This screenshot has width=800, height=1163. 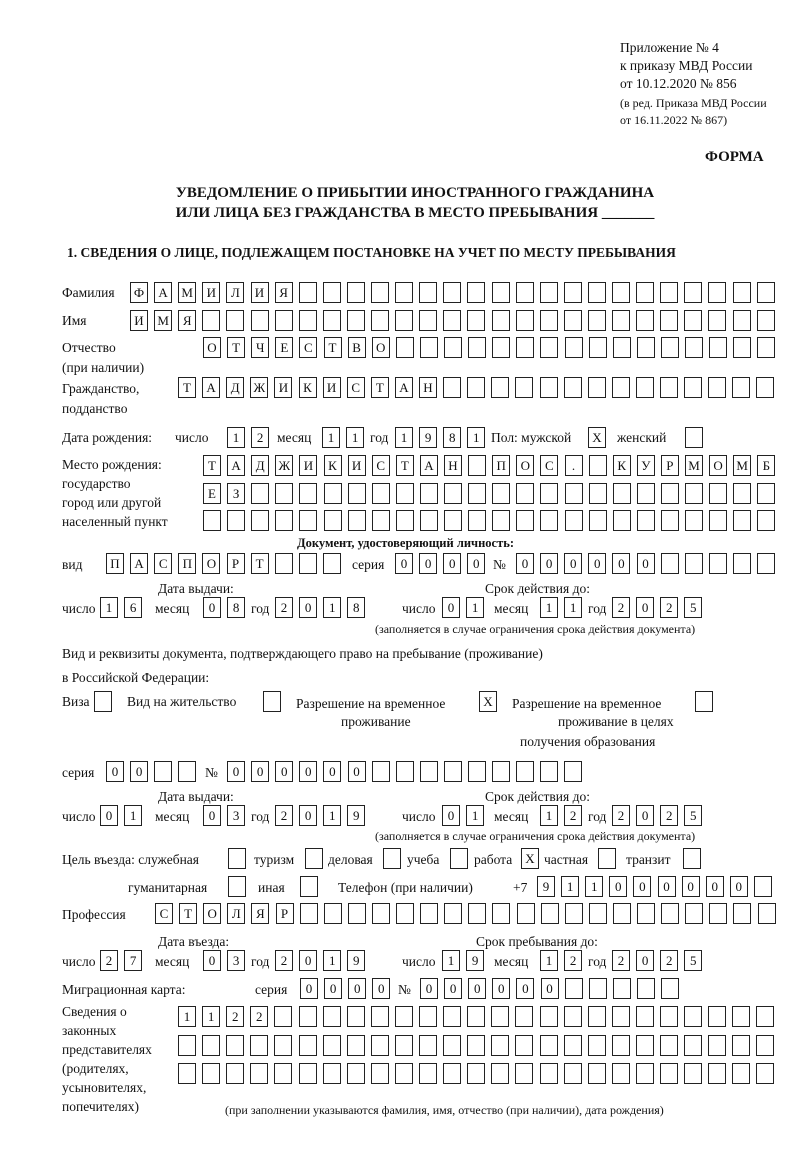 I want to click on char-box: 1, so click(x=211, y=1016).